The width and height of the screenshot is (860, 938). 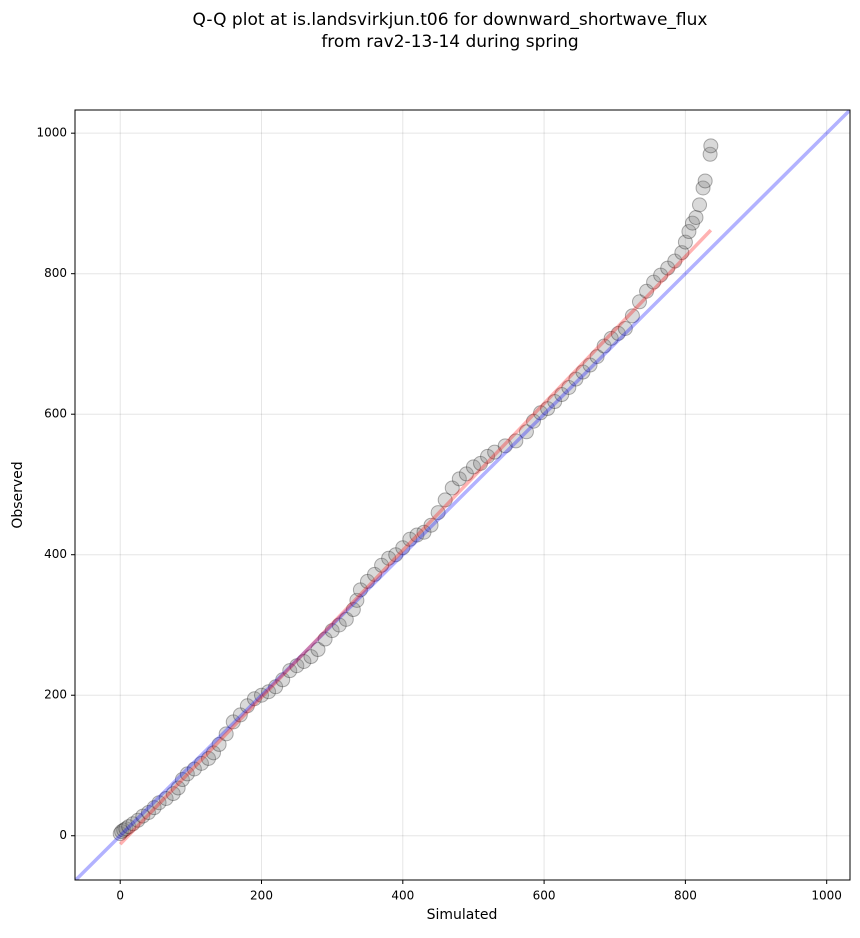 What do you see at coordinates (63, 835) in the screenshot?
I see `y-tick-label: 0` at bounding box center [63, 835].